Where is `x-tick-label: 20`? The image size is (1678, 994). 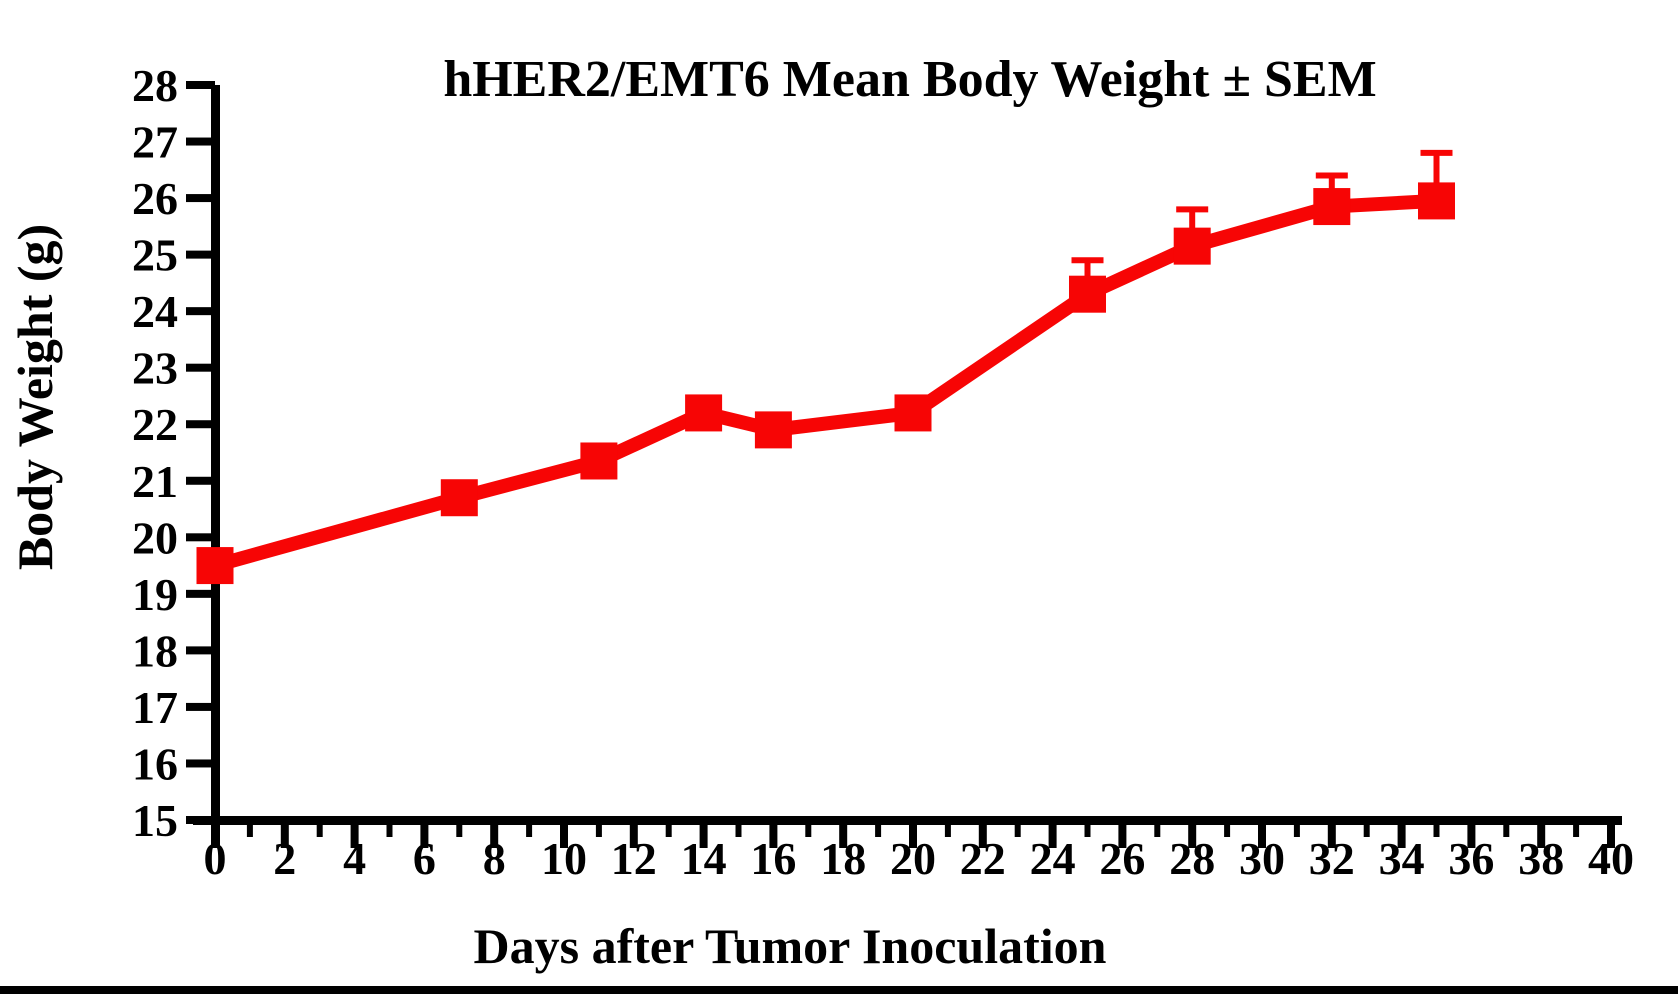 x-tick-label: 20 is located at coordinates (913, 858).